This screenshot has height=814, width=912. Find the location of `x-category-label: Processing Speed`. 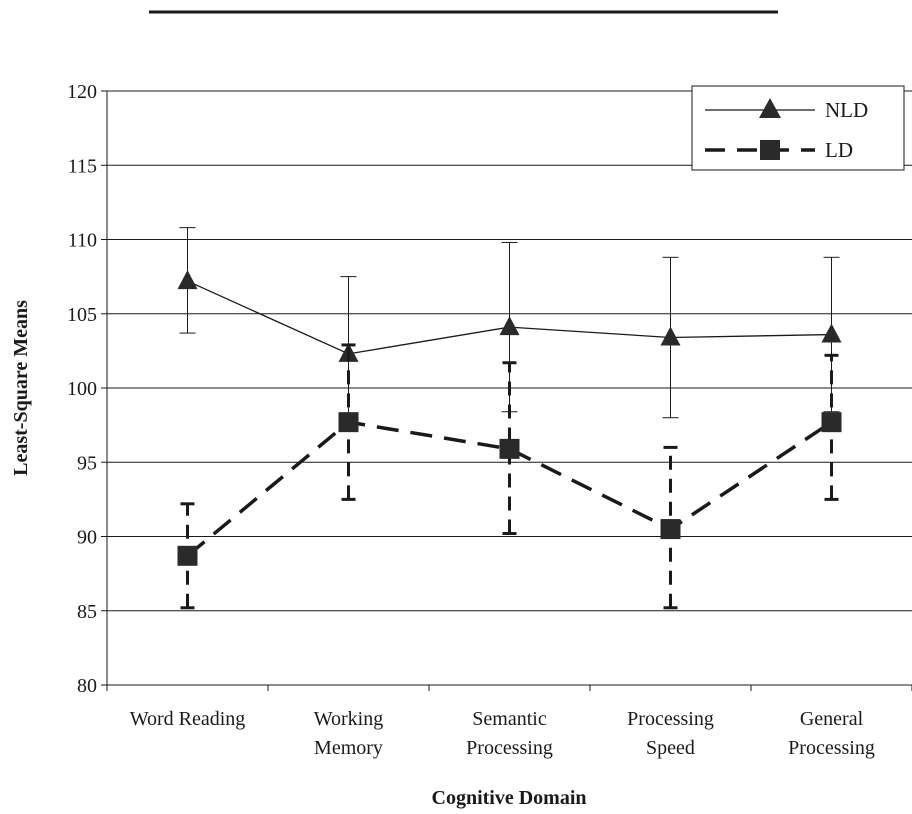

x-category-label: Processing Speed is located at coordinates (670, 733).